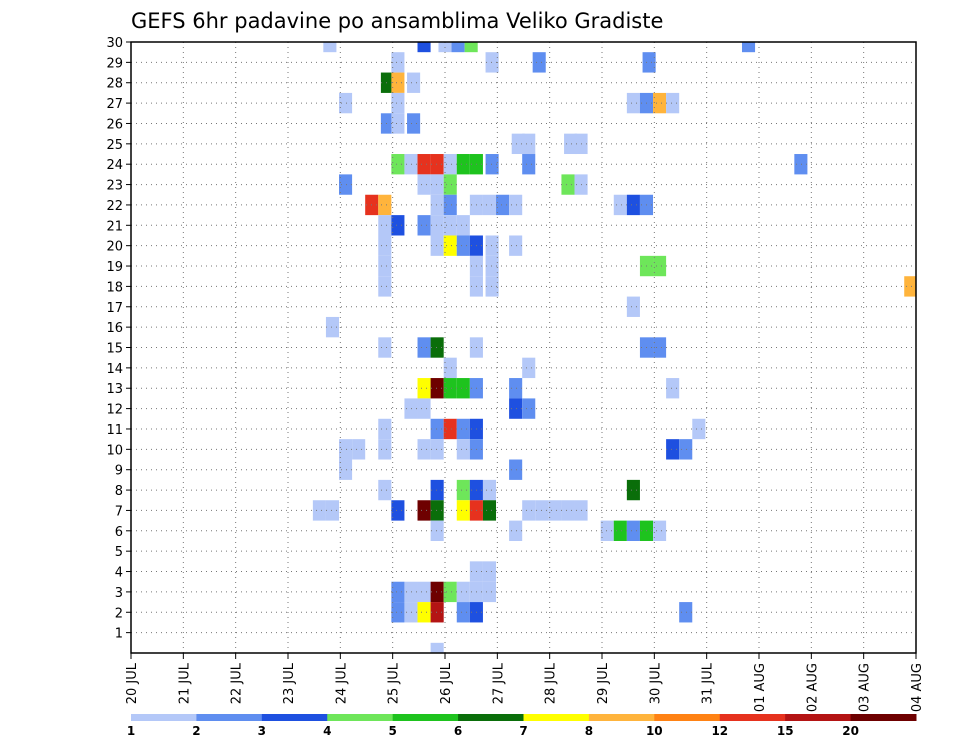 The height and width of the screenshot is (742, 960). I want to click on y-tick-label: 21, so click(114, 226).